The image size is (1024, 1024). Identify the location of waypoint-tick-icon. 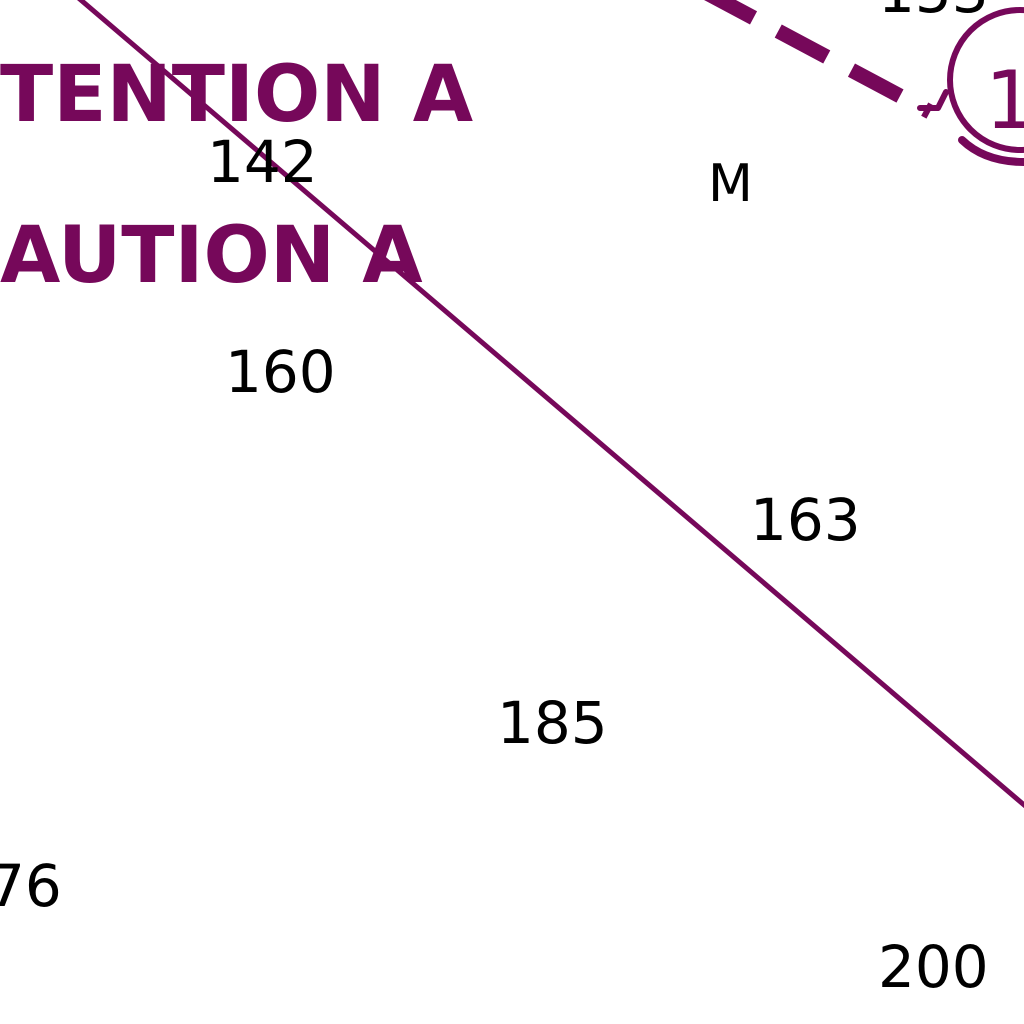
(933, 100).